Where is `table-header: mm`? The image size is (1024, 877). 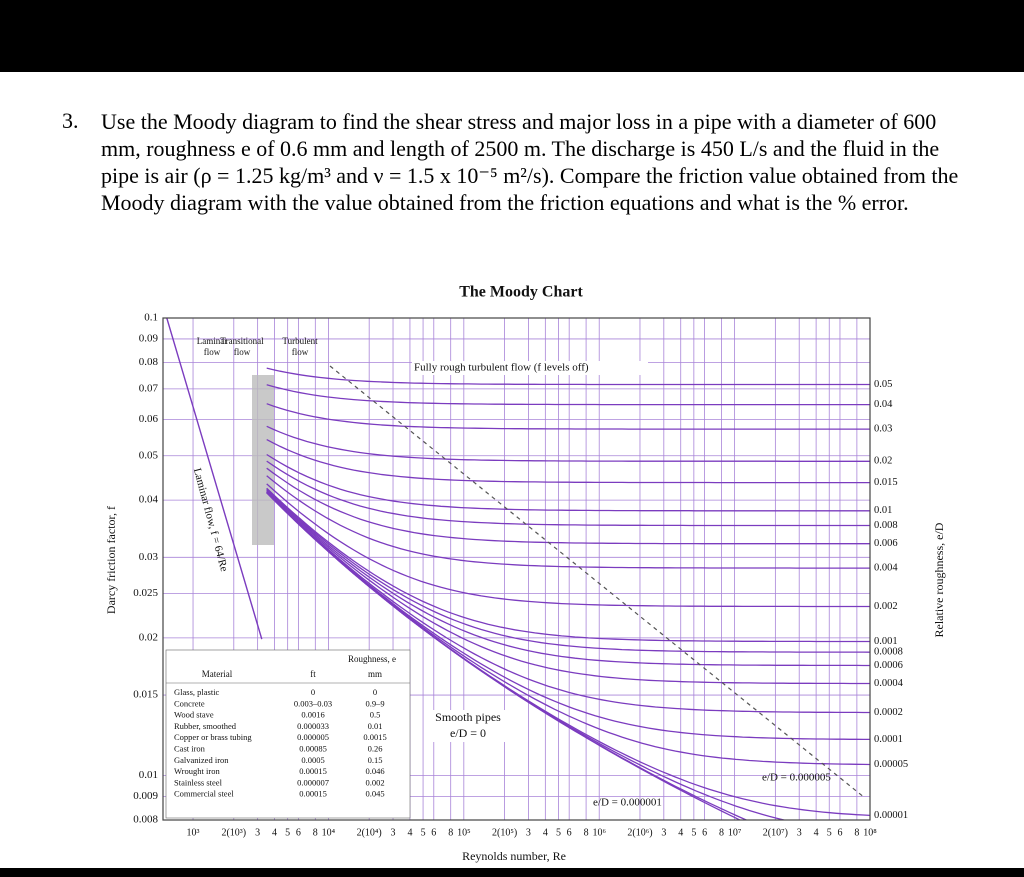
table-header: mm is located at coordinates (375, 674).